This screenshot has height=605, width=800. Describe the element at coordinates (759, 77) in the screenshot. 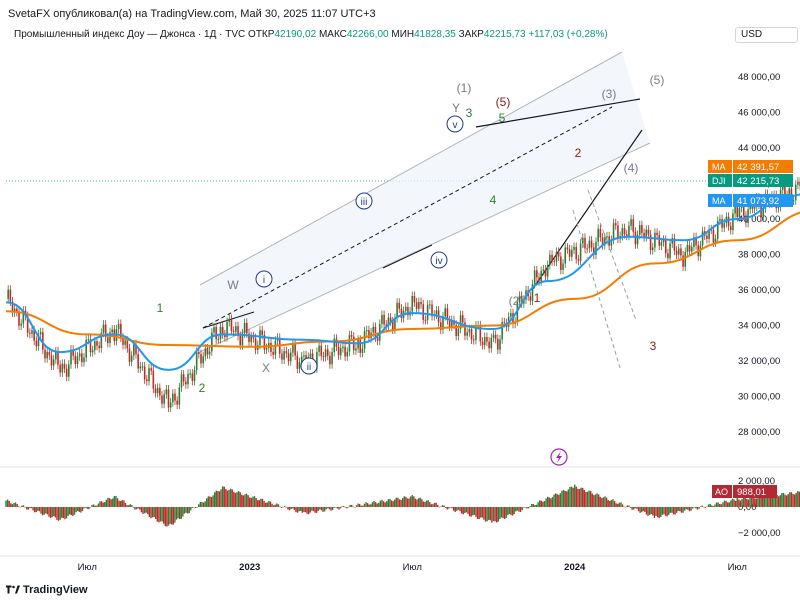

I see `price-tick: 48 000,00` at that location.